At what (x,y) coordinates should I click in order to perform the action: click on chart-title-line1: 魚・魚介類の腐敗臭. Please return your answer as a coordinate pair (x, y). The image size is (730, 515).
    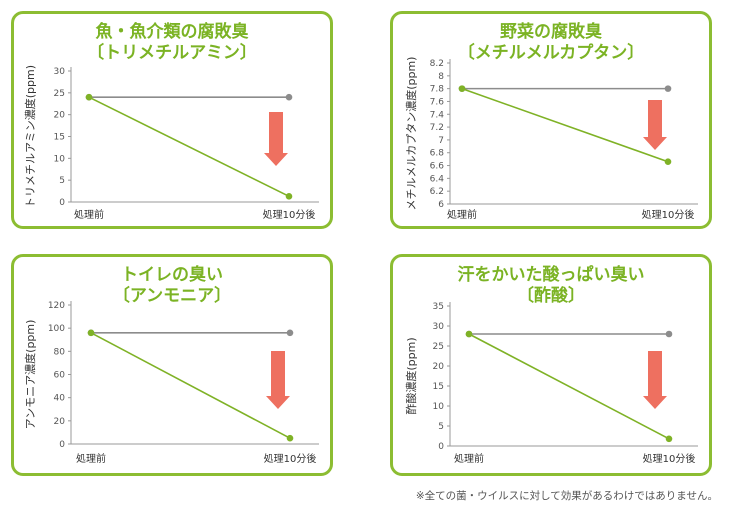
    Looking at the image, I should click on (172, 32).